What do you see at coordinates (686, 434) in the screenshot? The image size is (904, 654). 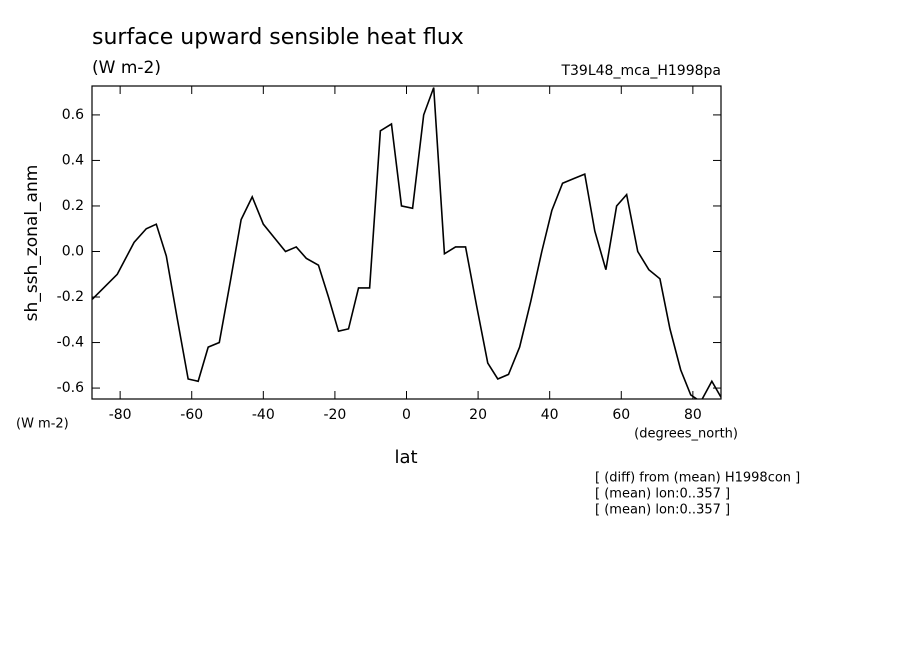 I see `x-units: (degrees_north)` at bounding box center [686, 434].